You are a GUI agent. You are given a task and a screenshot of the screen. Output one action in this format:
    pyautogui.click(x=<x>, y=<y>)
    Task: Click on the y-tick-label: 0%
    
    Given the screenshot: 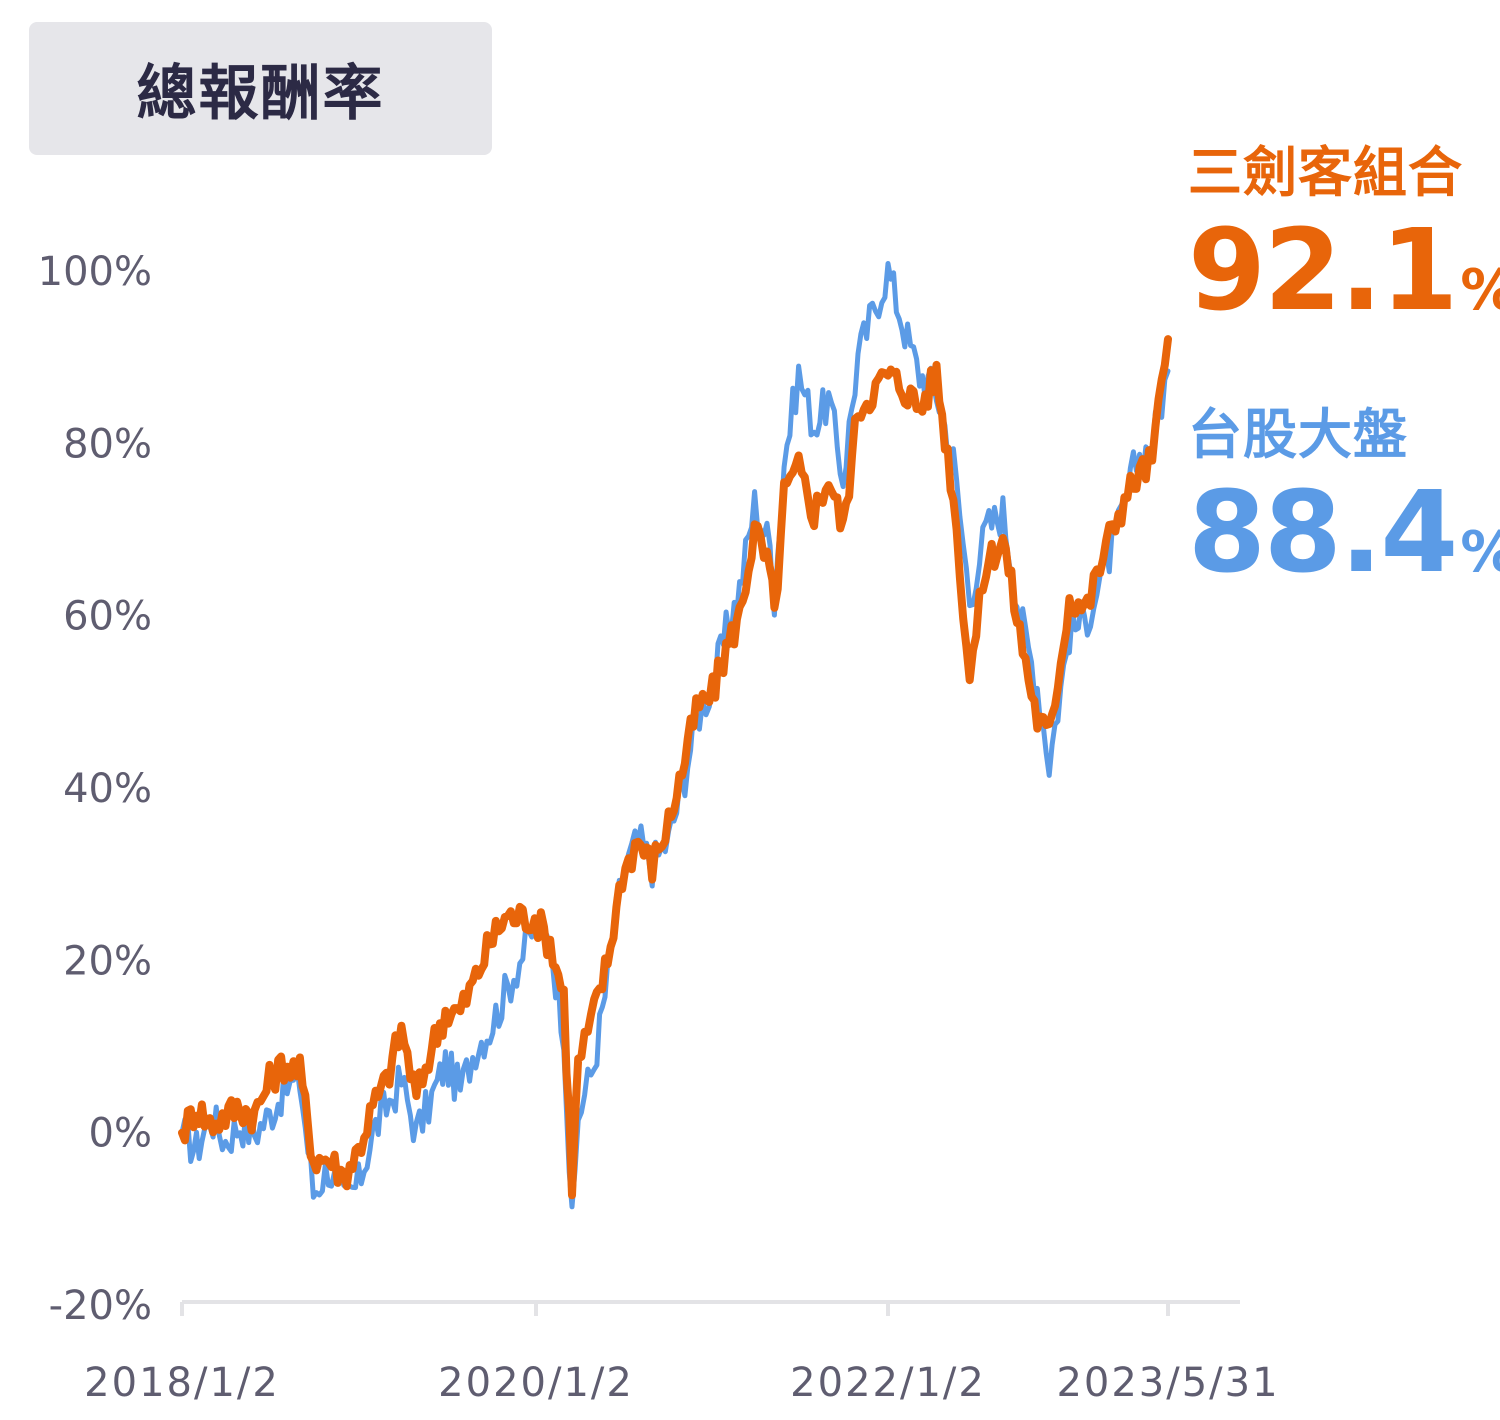 What is the action you would take?
    pyautogui.click(x=120, y=1134)
    